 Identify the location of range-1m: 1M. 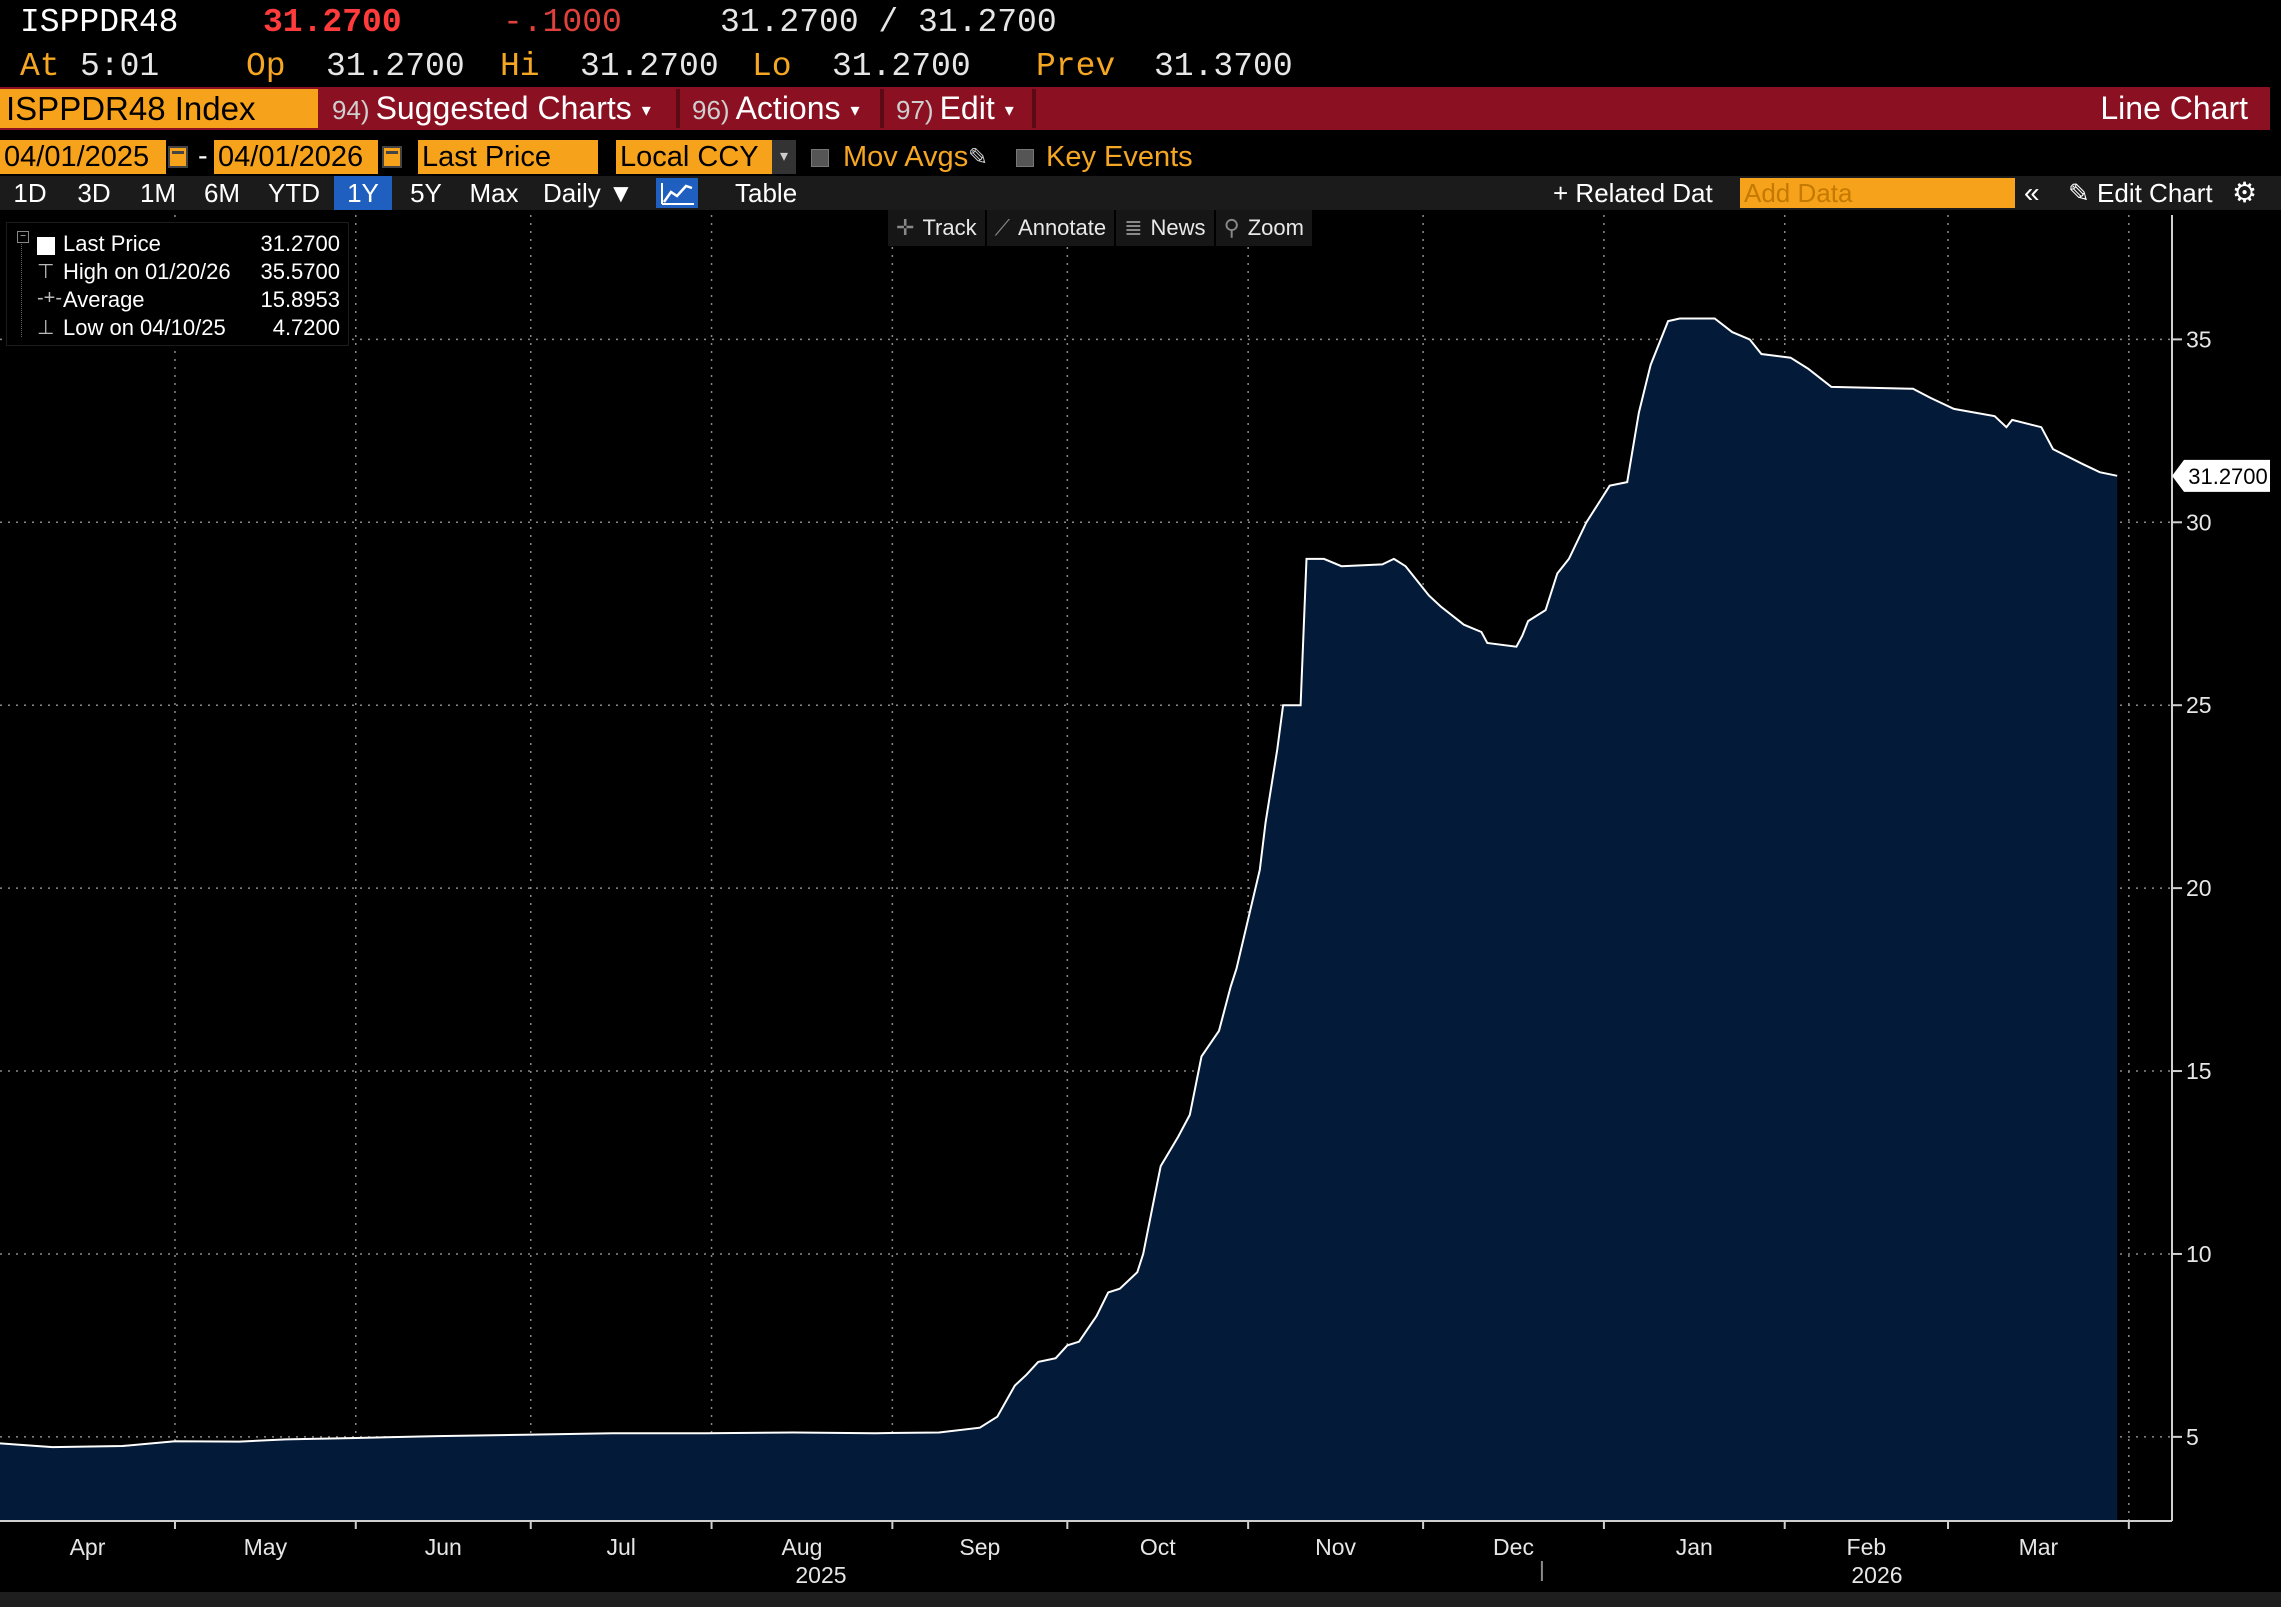
(158, 193).